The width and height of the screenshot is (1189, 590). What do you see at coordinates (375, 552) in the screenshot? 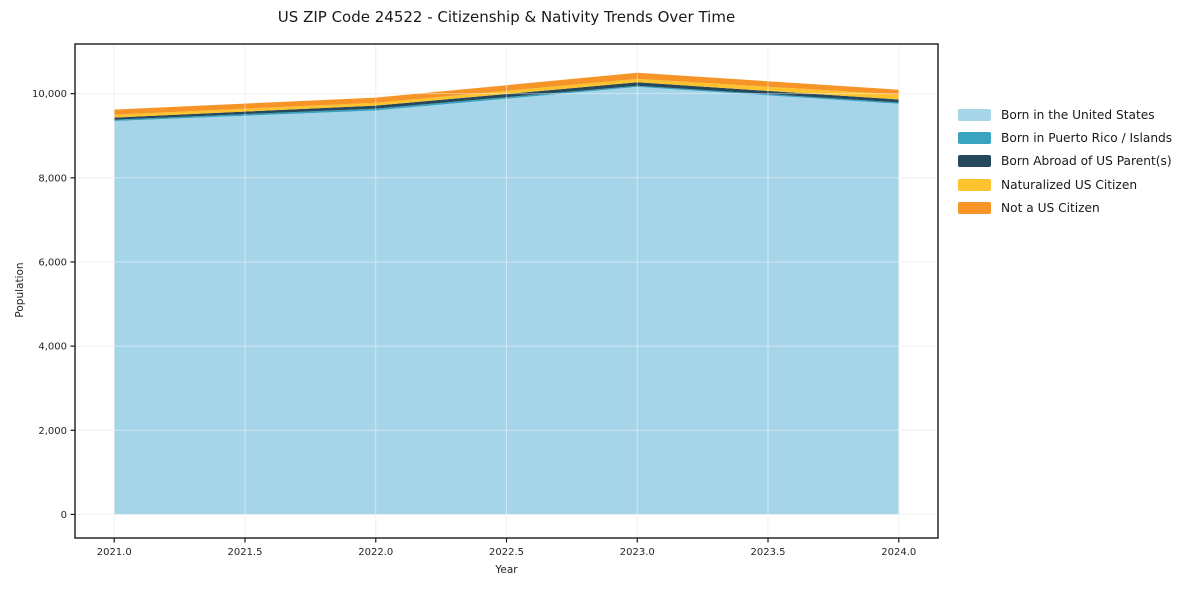
I see `x-tick-label: 2022.0` at bounding box center [375, 552].